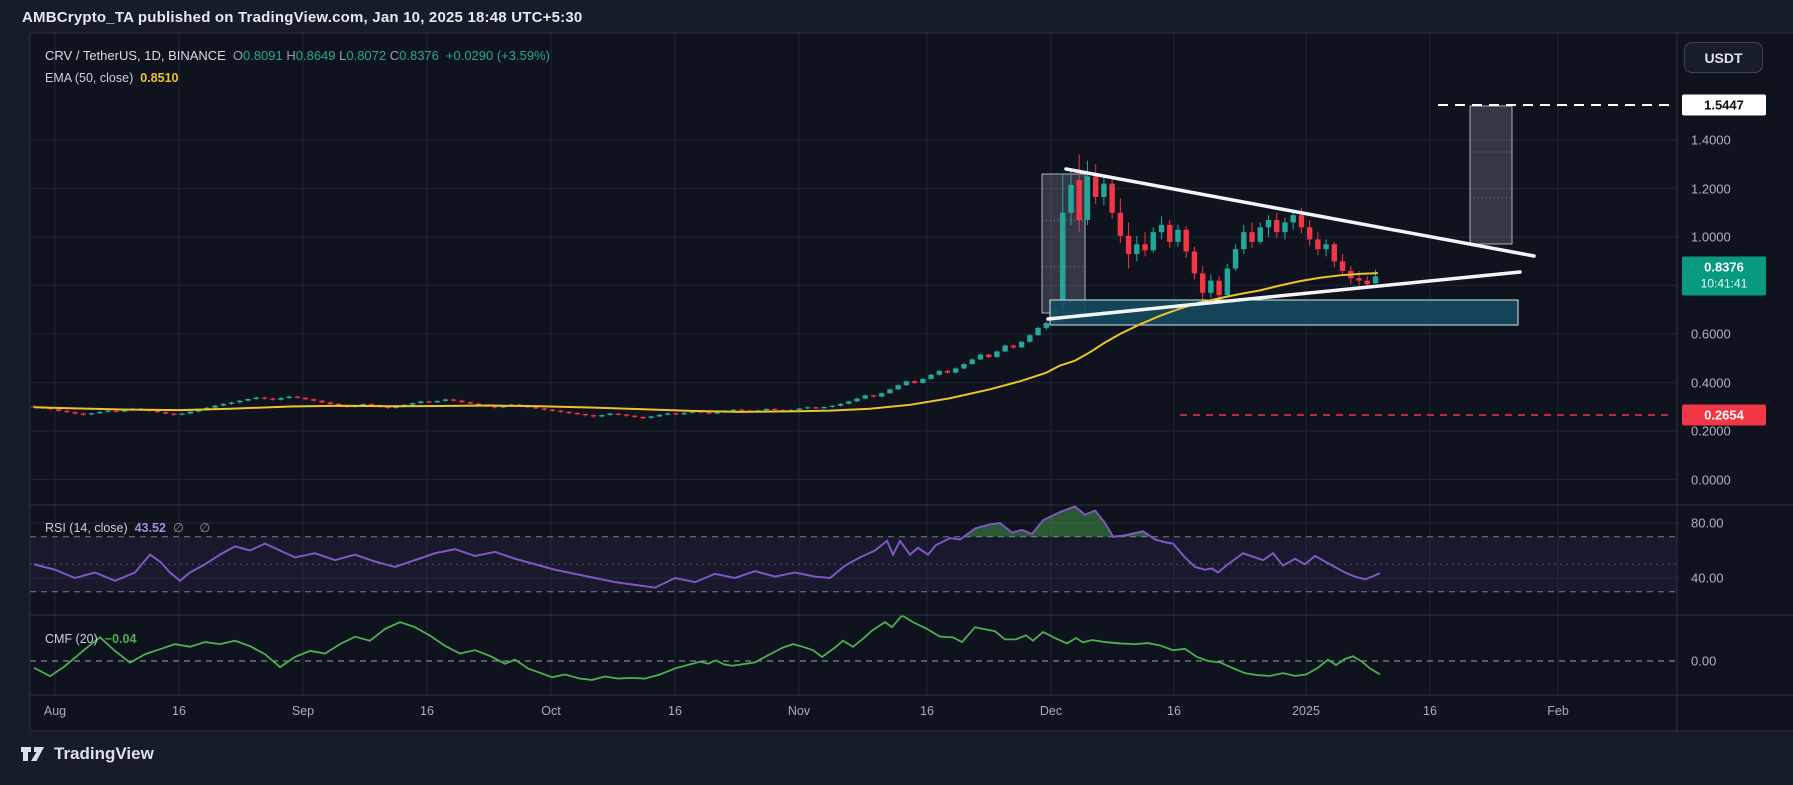 The height and width of the screenshot is (785, 1793). I want to click on tradingview-brand: TradingView, so click(87, 754).